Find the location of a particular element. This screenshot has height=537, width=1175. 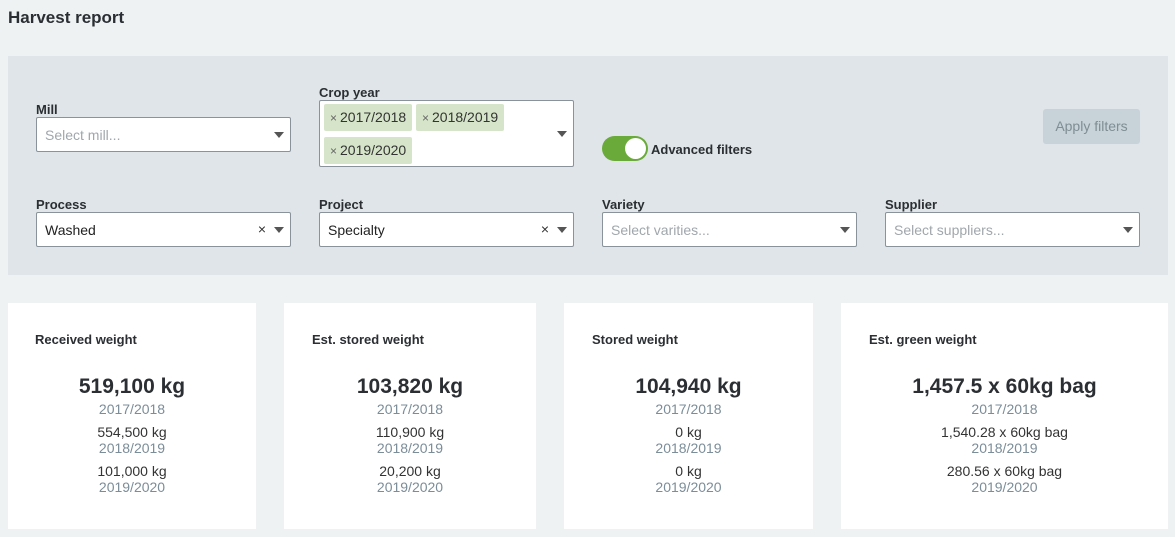

toggle-knob is located at coordinates (635, 148).